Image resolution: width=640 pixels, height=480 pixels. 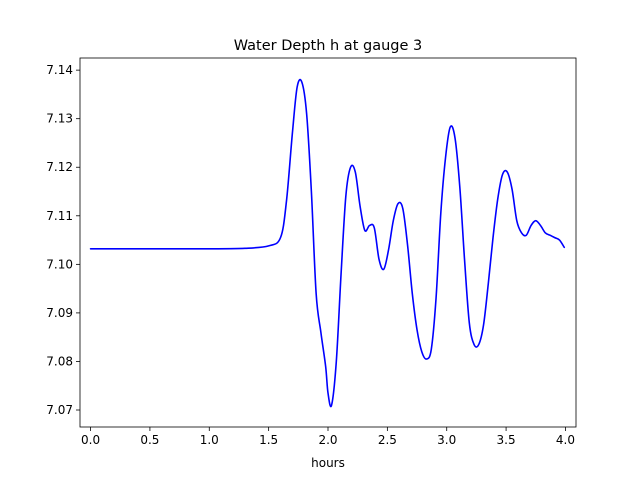 I want to click on y-tick-label: 7.08, so click(x=59, y=361).